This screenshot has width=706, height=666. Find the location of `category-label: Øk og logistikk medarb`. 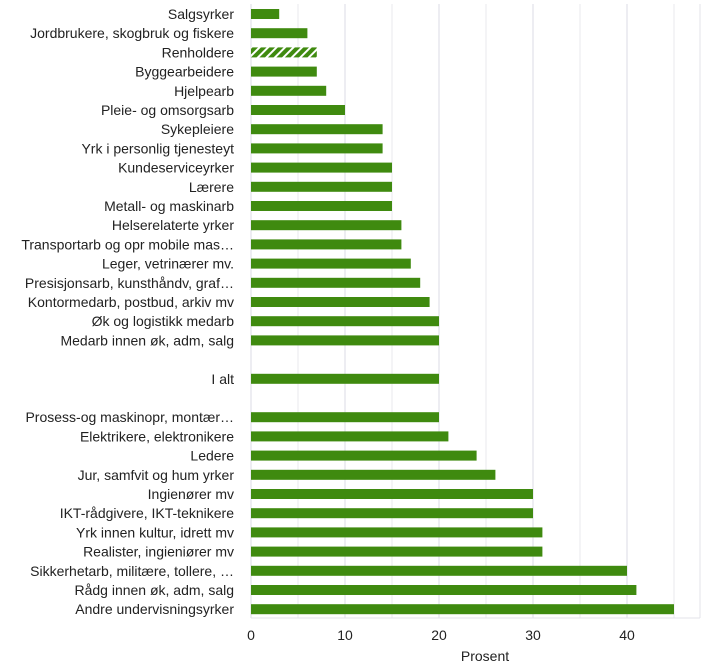

category-label: Øk og logistikk medarb is located at coordinates (163, 321).